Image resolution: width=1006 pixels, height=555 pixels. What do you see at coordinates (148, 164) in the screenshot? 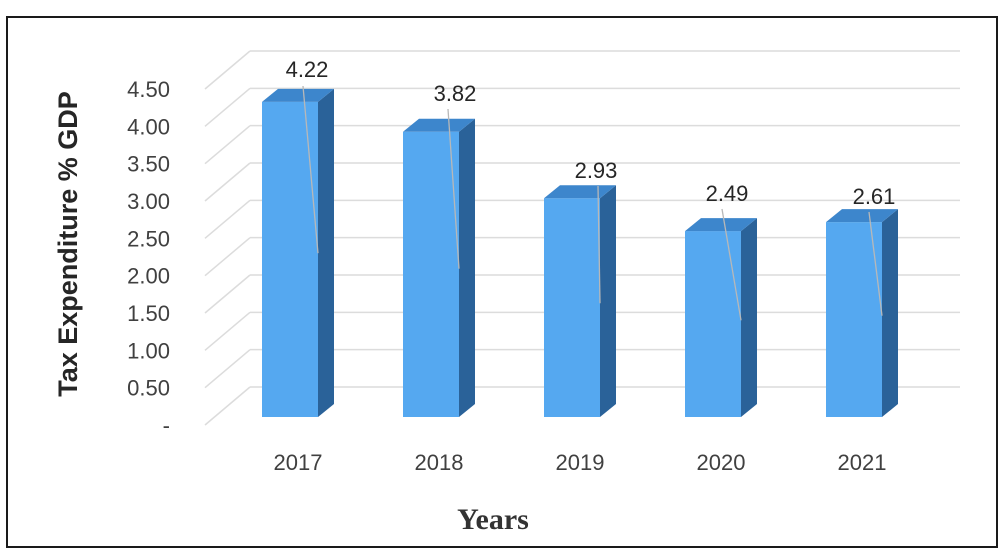
I see `y-tick-label: 3.50` at bounding box center [148, 164].